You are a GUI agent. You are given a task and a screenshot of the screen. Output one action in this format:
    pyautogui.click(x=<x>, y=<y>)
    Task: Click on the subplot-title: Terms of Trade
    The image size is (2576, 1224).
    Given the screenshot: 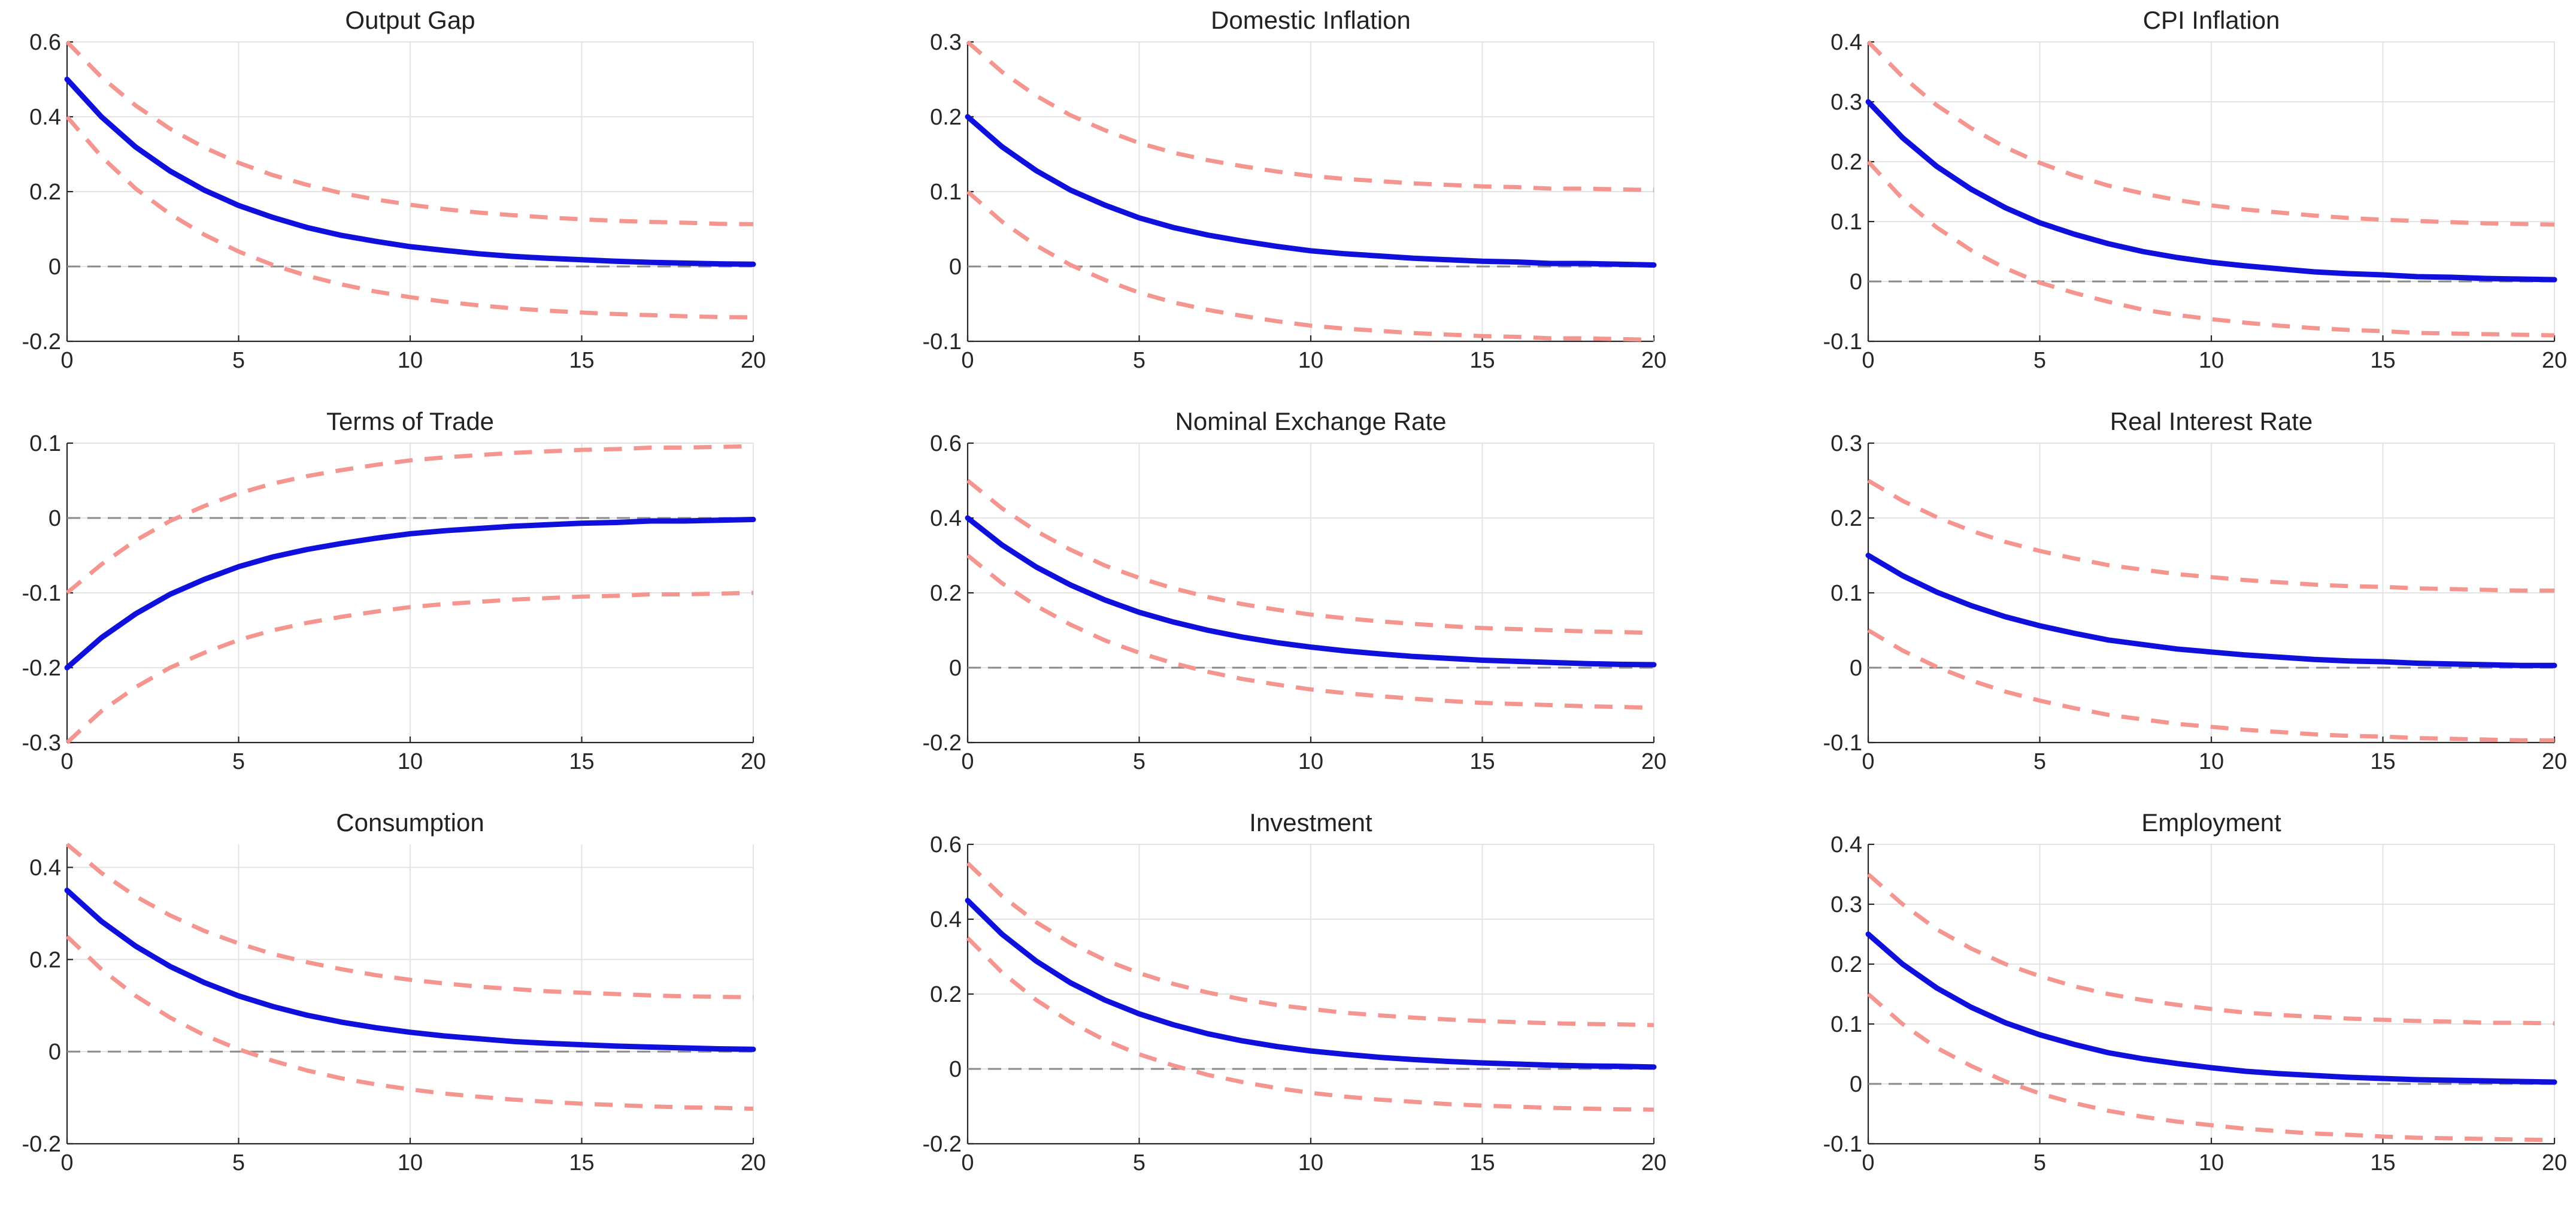 What is the action you would take?
    pyautogui.click(x=410, y=421)
    